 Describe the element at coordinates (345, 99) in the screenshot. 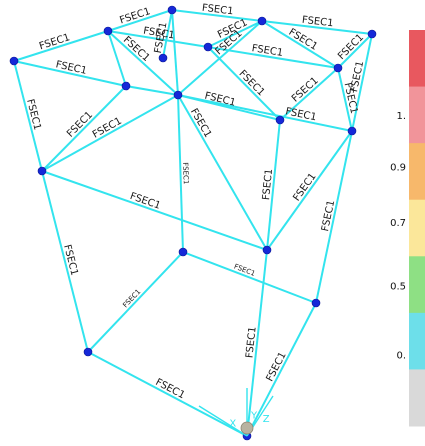

I see `member-n8-n12` at that location.